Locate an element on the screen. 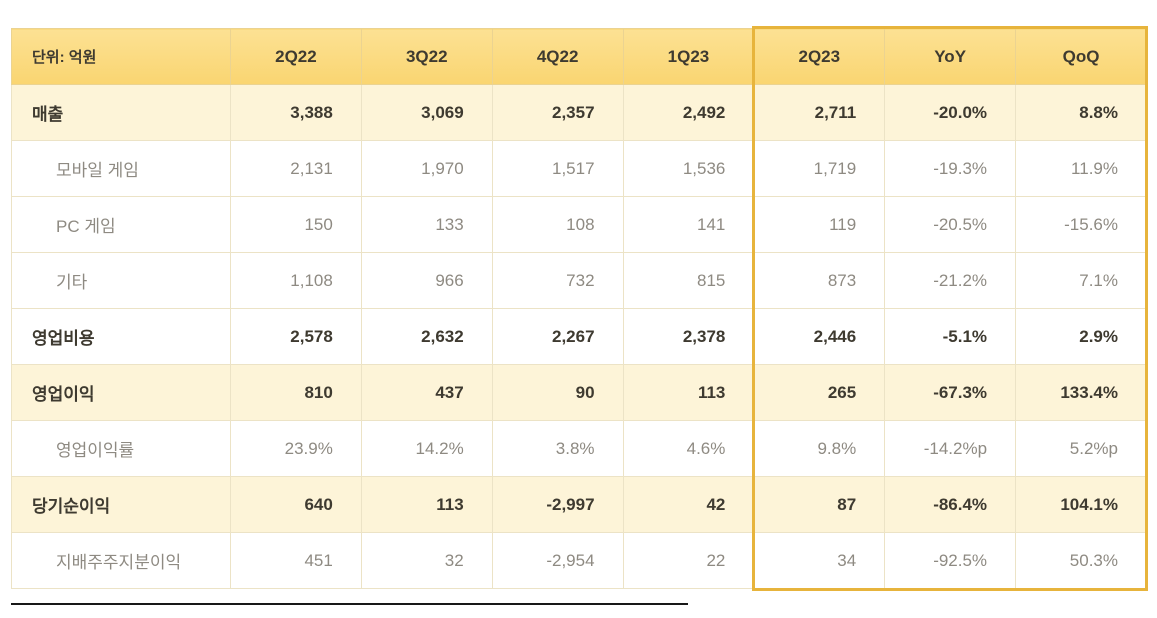 Image resolution: width=1157 pixels, height=618 pixels. table-row-pc-games: PC 게임 150 133 108 141 119 -20.5% -15.6% is located at coordinates (579, 224).